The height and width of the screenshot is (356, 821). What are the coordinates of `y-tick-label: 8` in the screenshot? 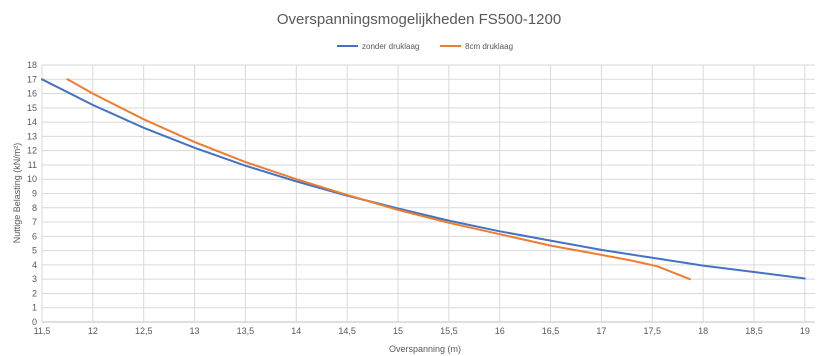 It's located at (34, 208).